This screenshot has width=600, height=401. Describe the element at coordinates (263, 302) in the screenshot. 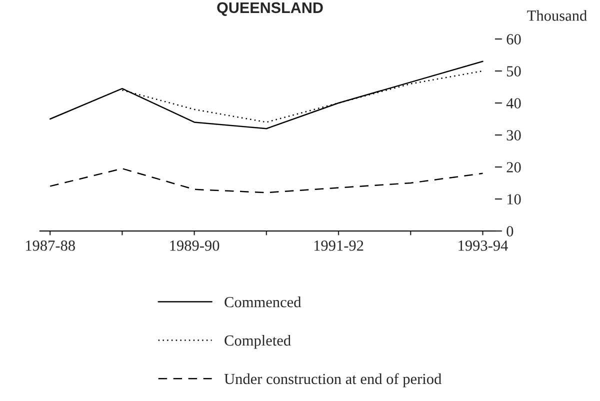

I see `legend-label: Commenced` at that location.